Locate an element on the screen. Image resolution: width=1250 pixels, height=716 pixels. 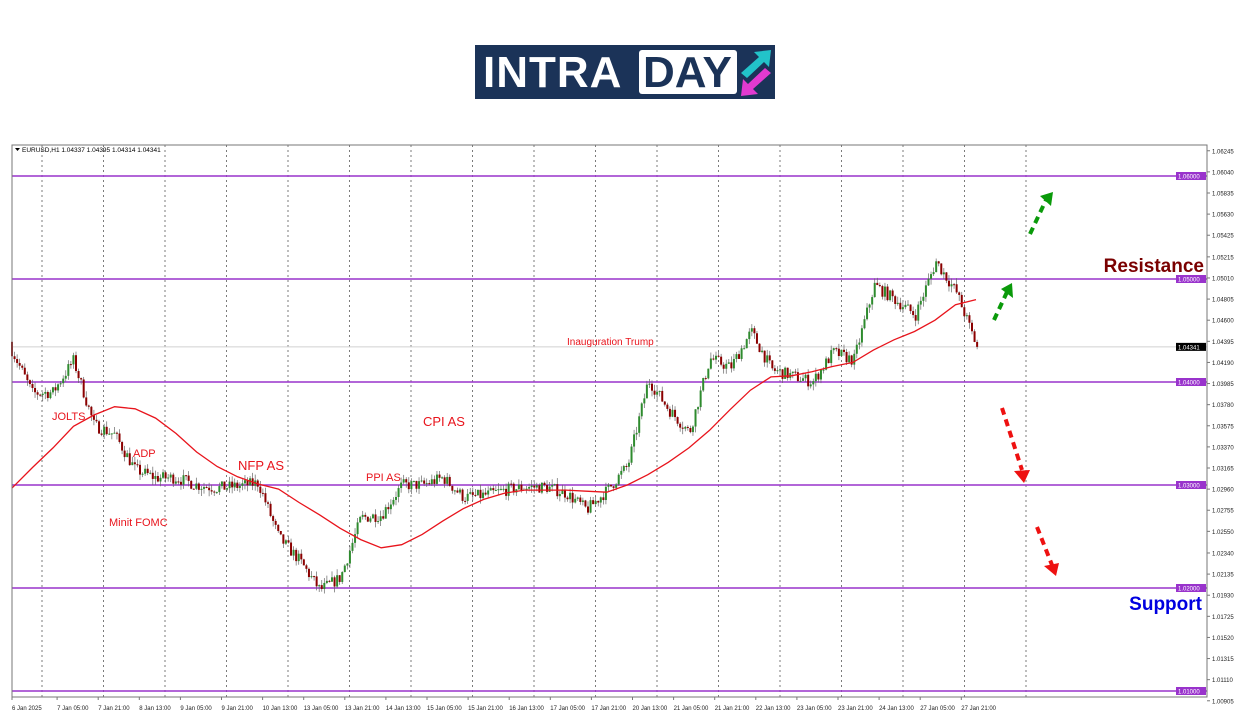
dropdown-icon is located at coordinates (17, 149).